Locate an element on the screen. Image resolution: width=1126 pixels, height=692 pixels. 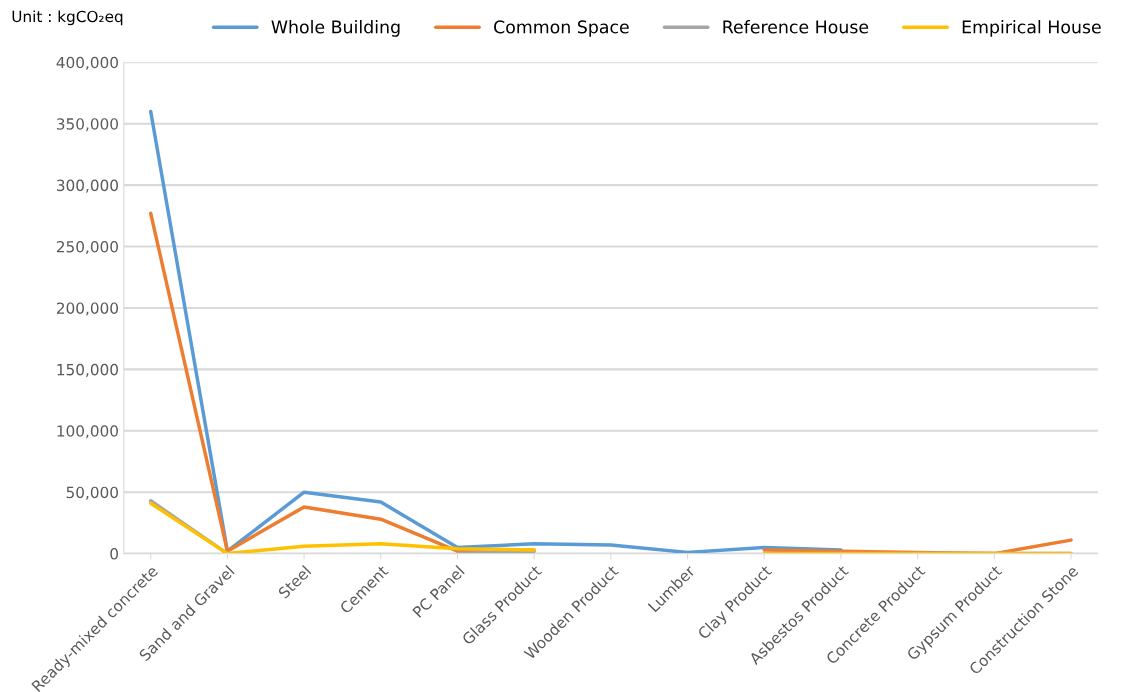
legend-label: Empirical House is located at coordinates (1031, 28).